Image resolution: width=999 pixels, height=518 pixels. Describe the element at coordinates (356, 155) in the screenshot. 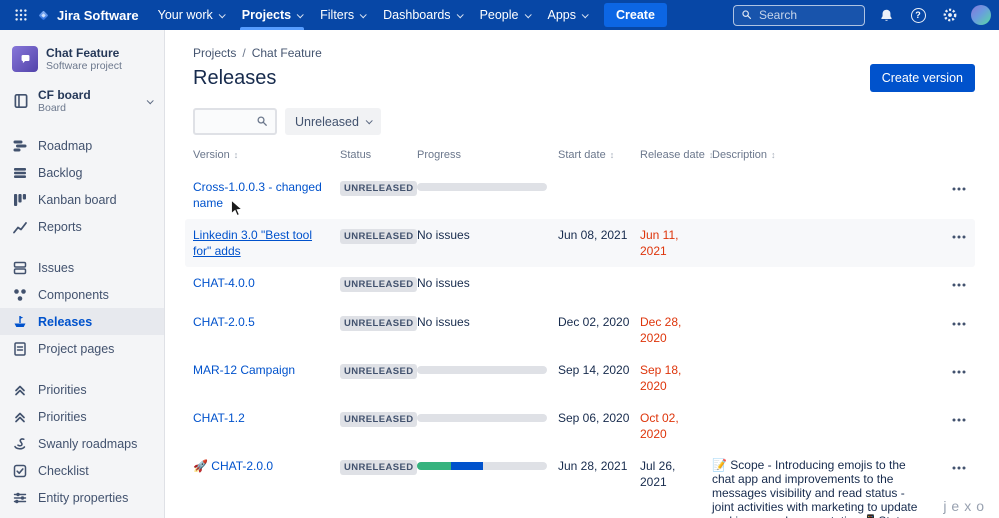

I see `column-header-status: Status` at that location.